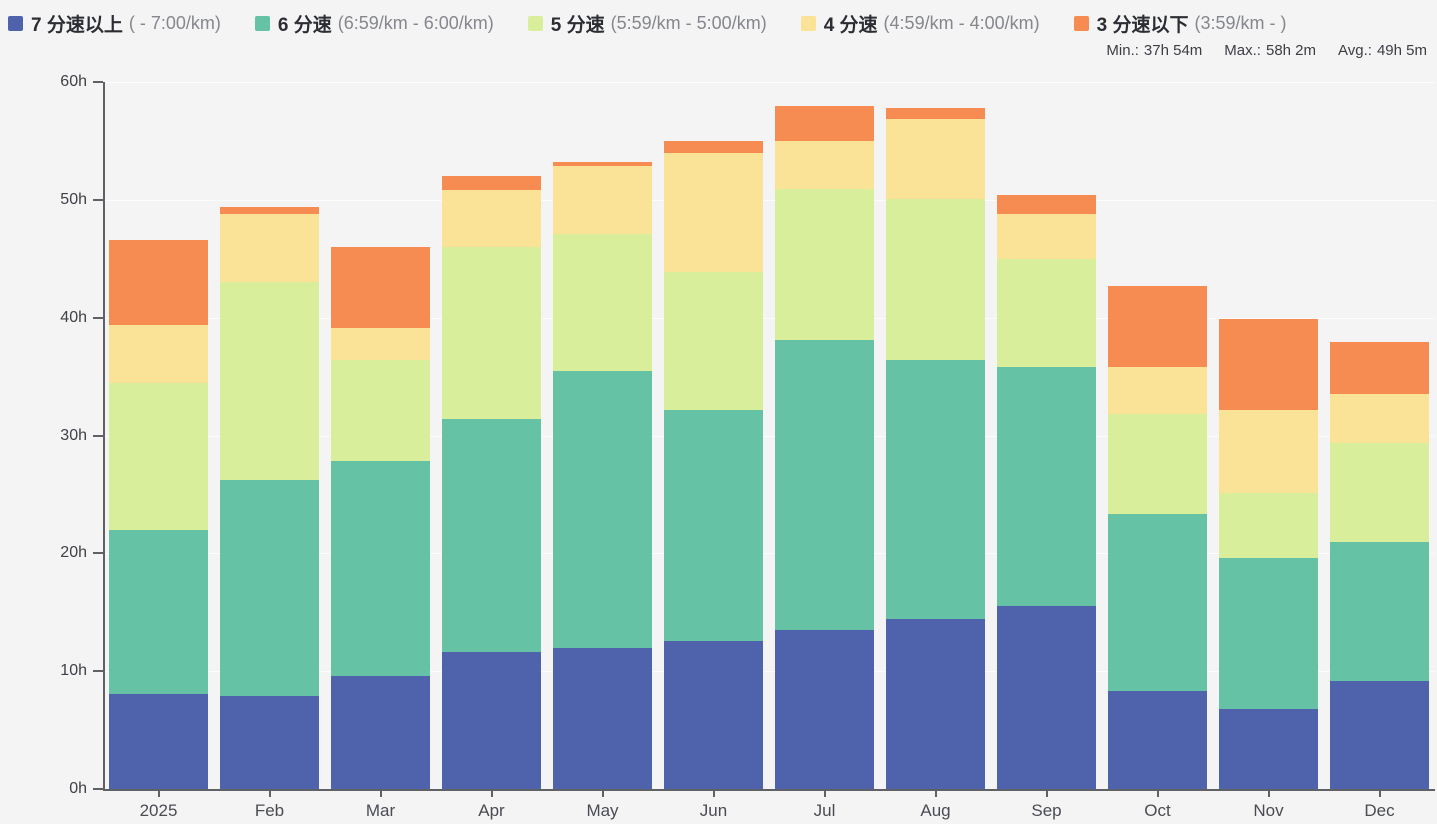 The height and width of the screenshot is (824, 1437). Describe the element at coordinates (73, 81) in the screenshot. I see `y-tick-label: 60h` at that location.